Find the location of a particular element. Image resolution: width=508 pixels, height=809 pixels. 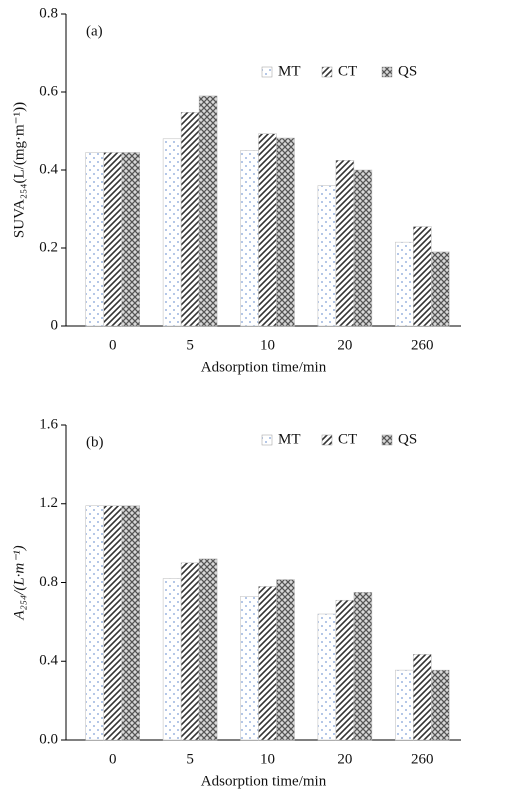

y-tick-label: 1.2 is located at coordinates (48, 503).